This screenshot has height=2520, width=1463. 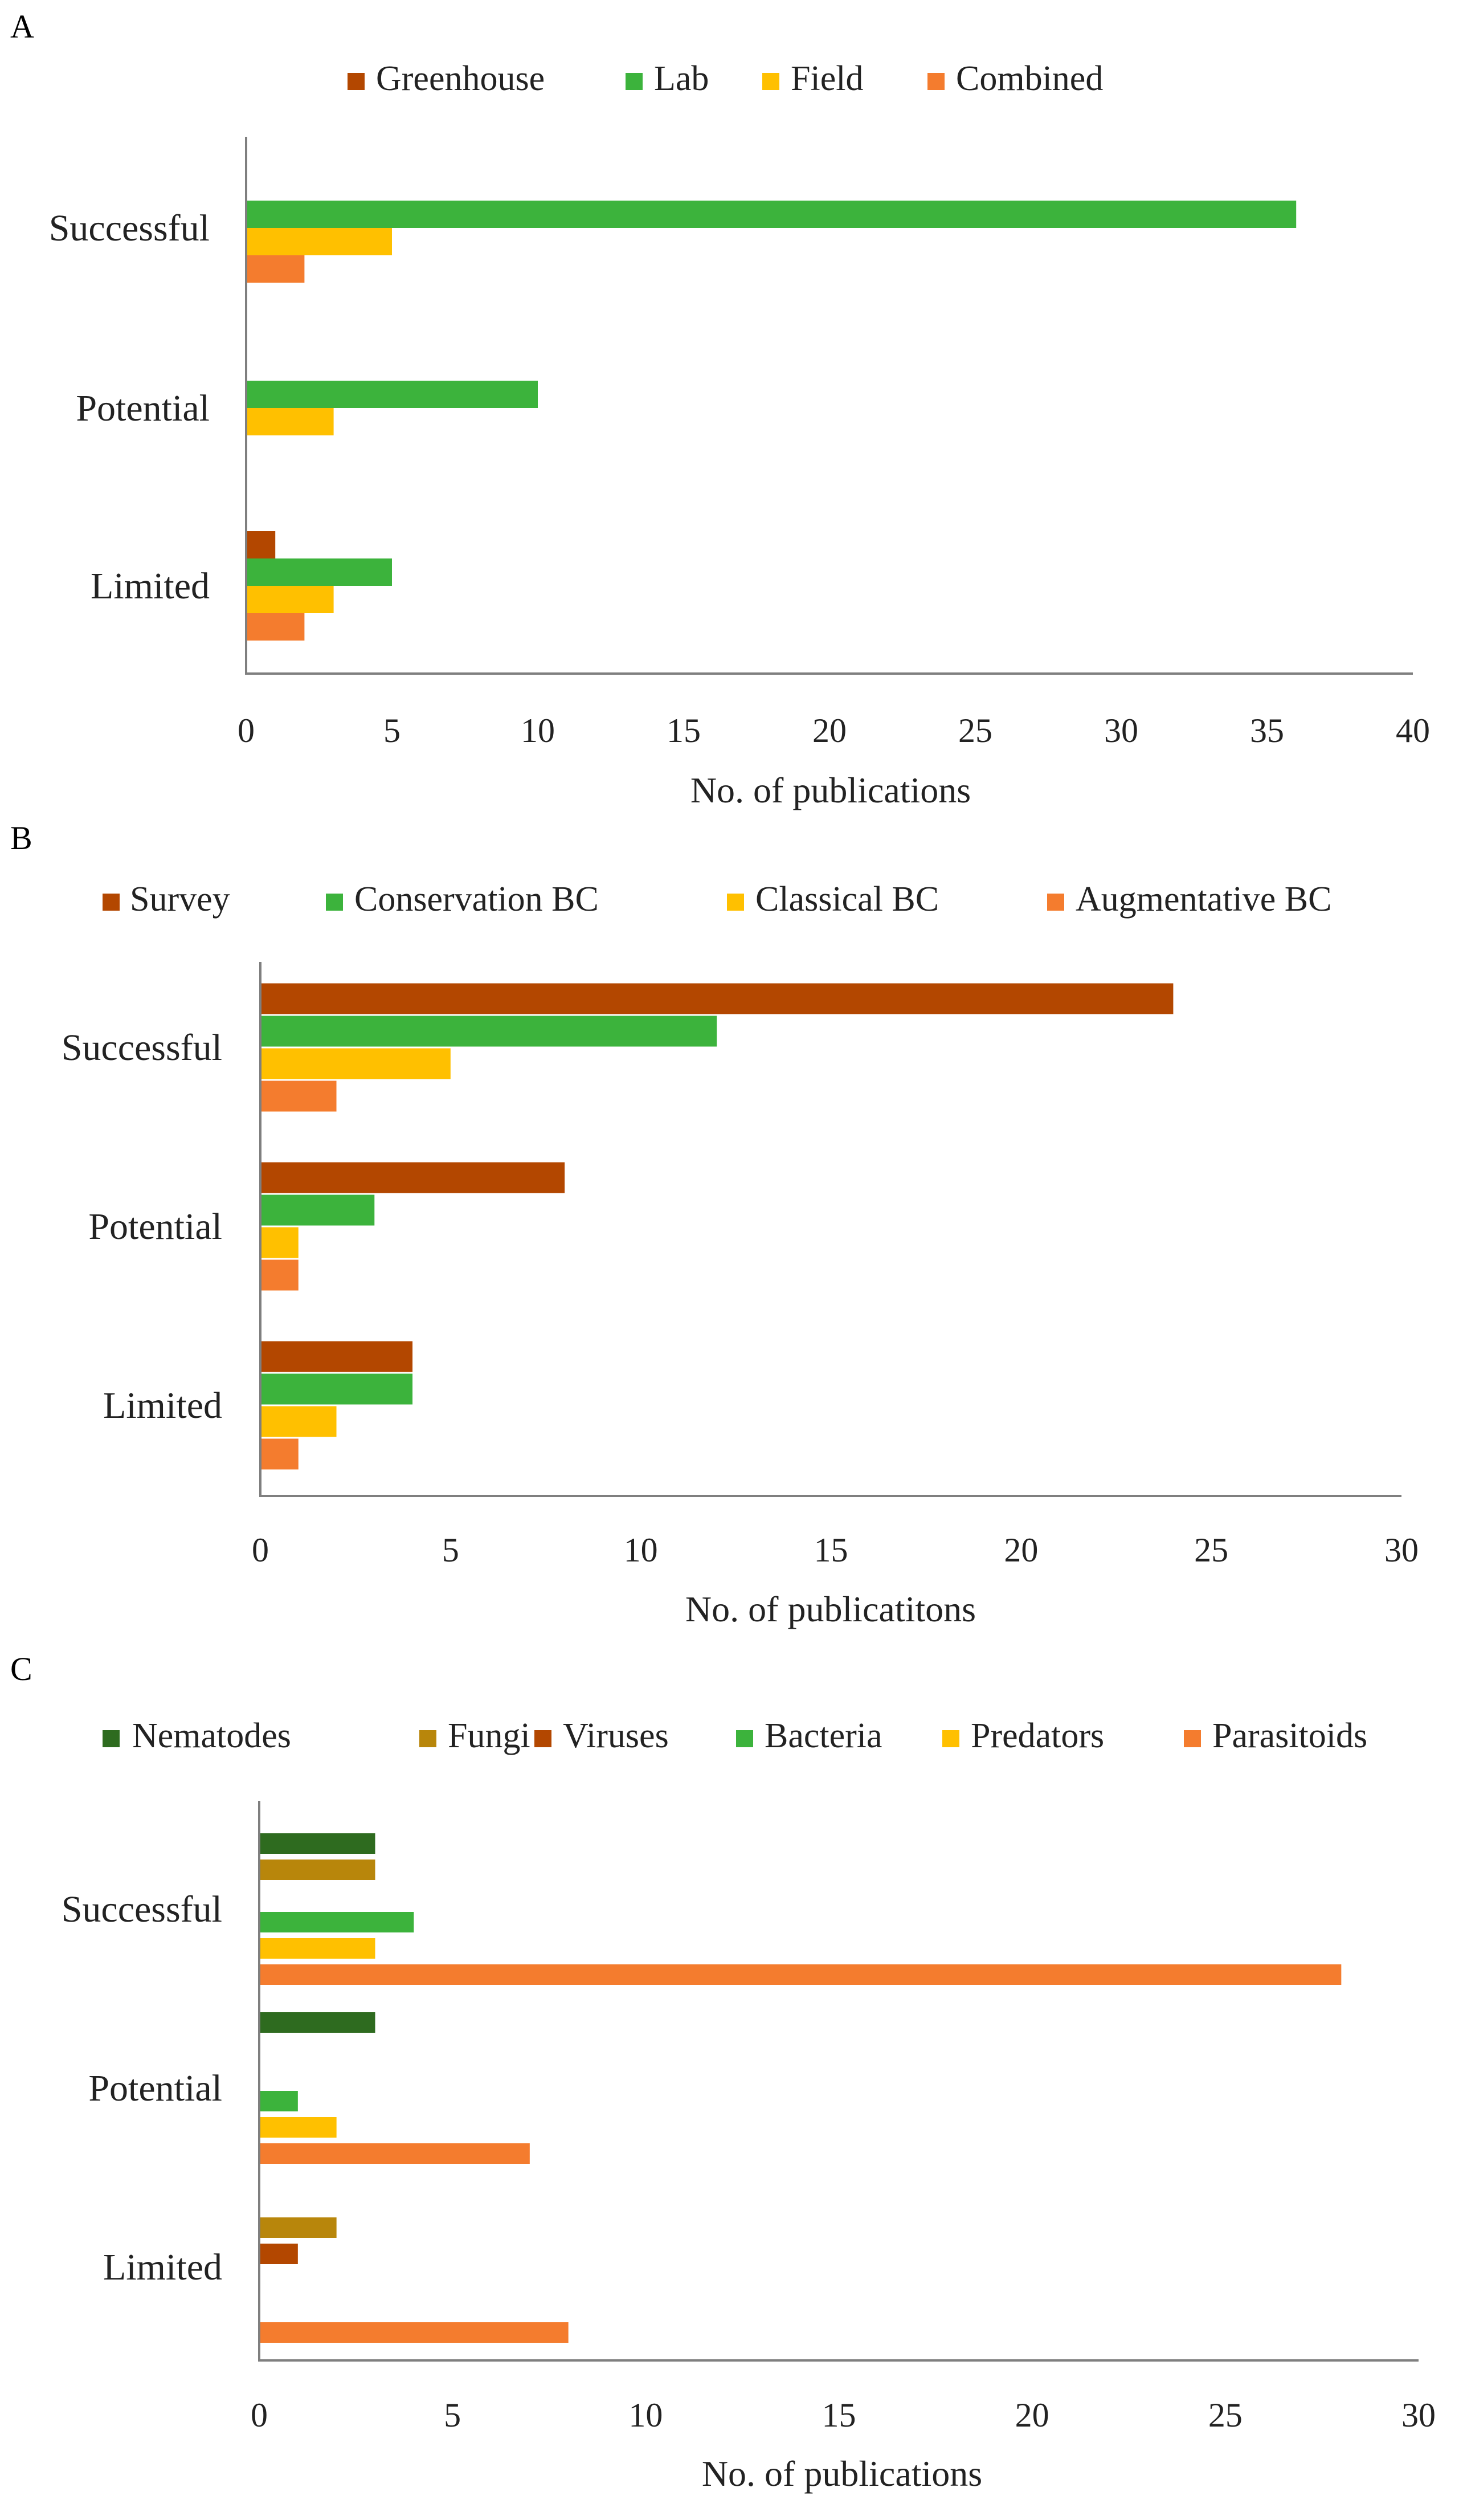 What do you see at coordinates (298, 2227) in the screenshot?
I see `panel-c-bar-limited-fungi` at bounding box center [298, 2227].